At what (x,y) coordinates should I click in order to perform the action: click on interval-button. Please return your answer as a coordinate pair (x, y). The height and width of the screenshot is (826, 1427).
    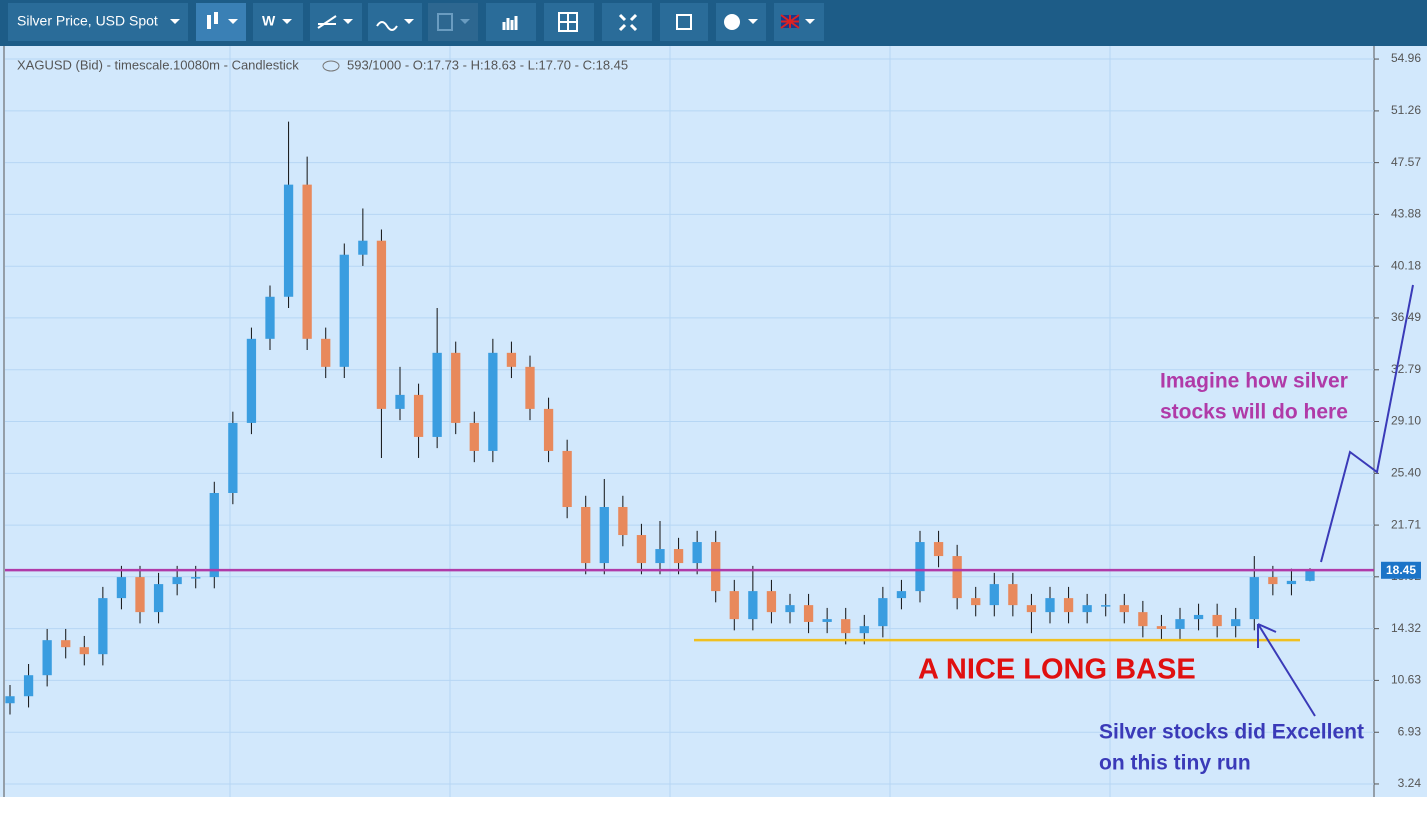
    Looking at the image, I should click on (278, 22).